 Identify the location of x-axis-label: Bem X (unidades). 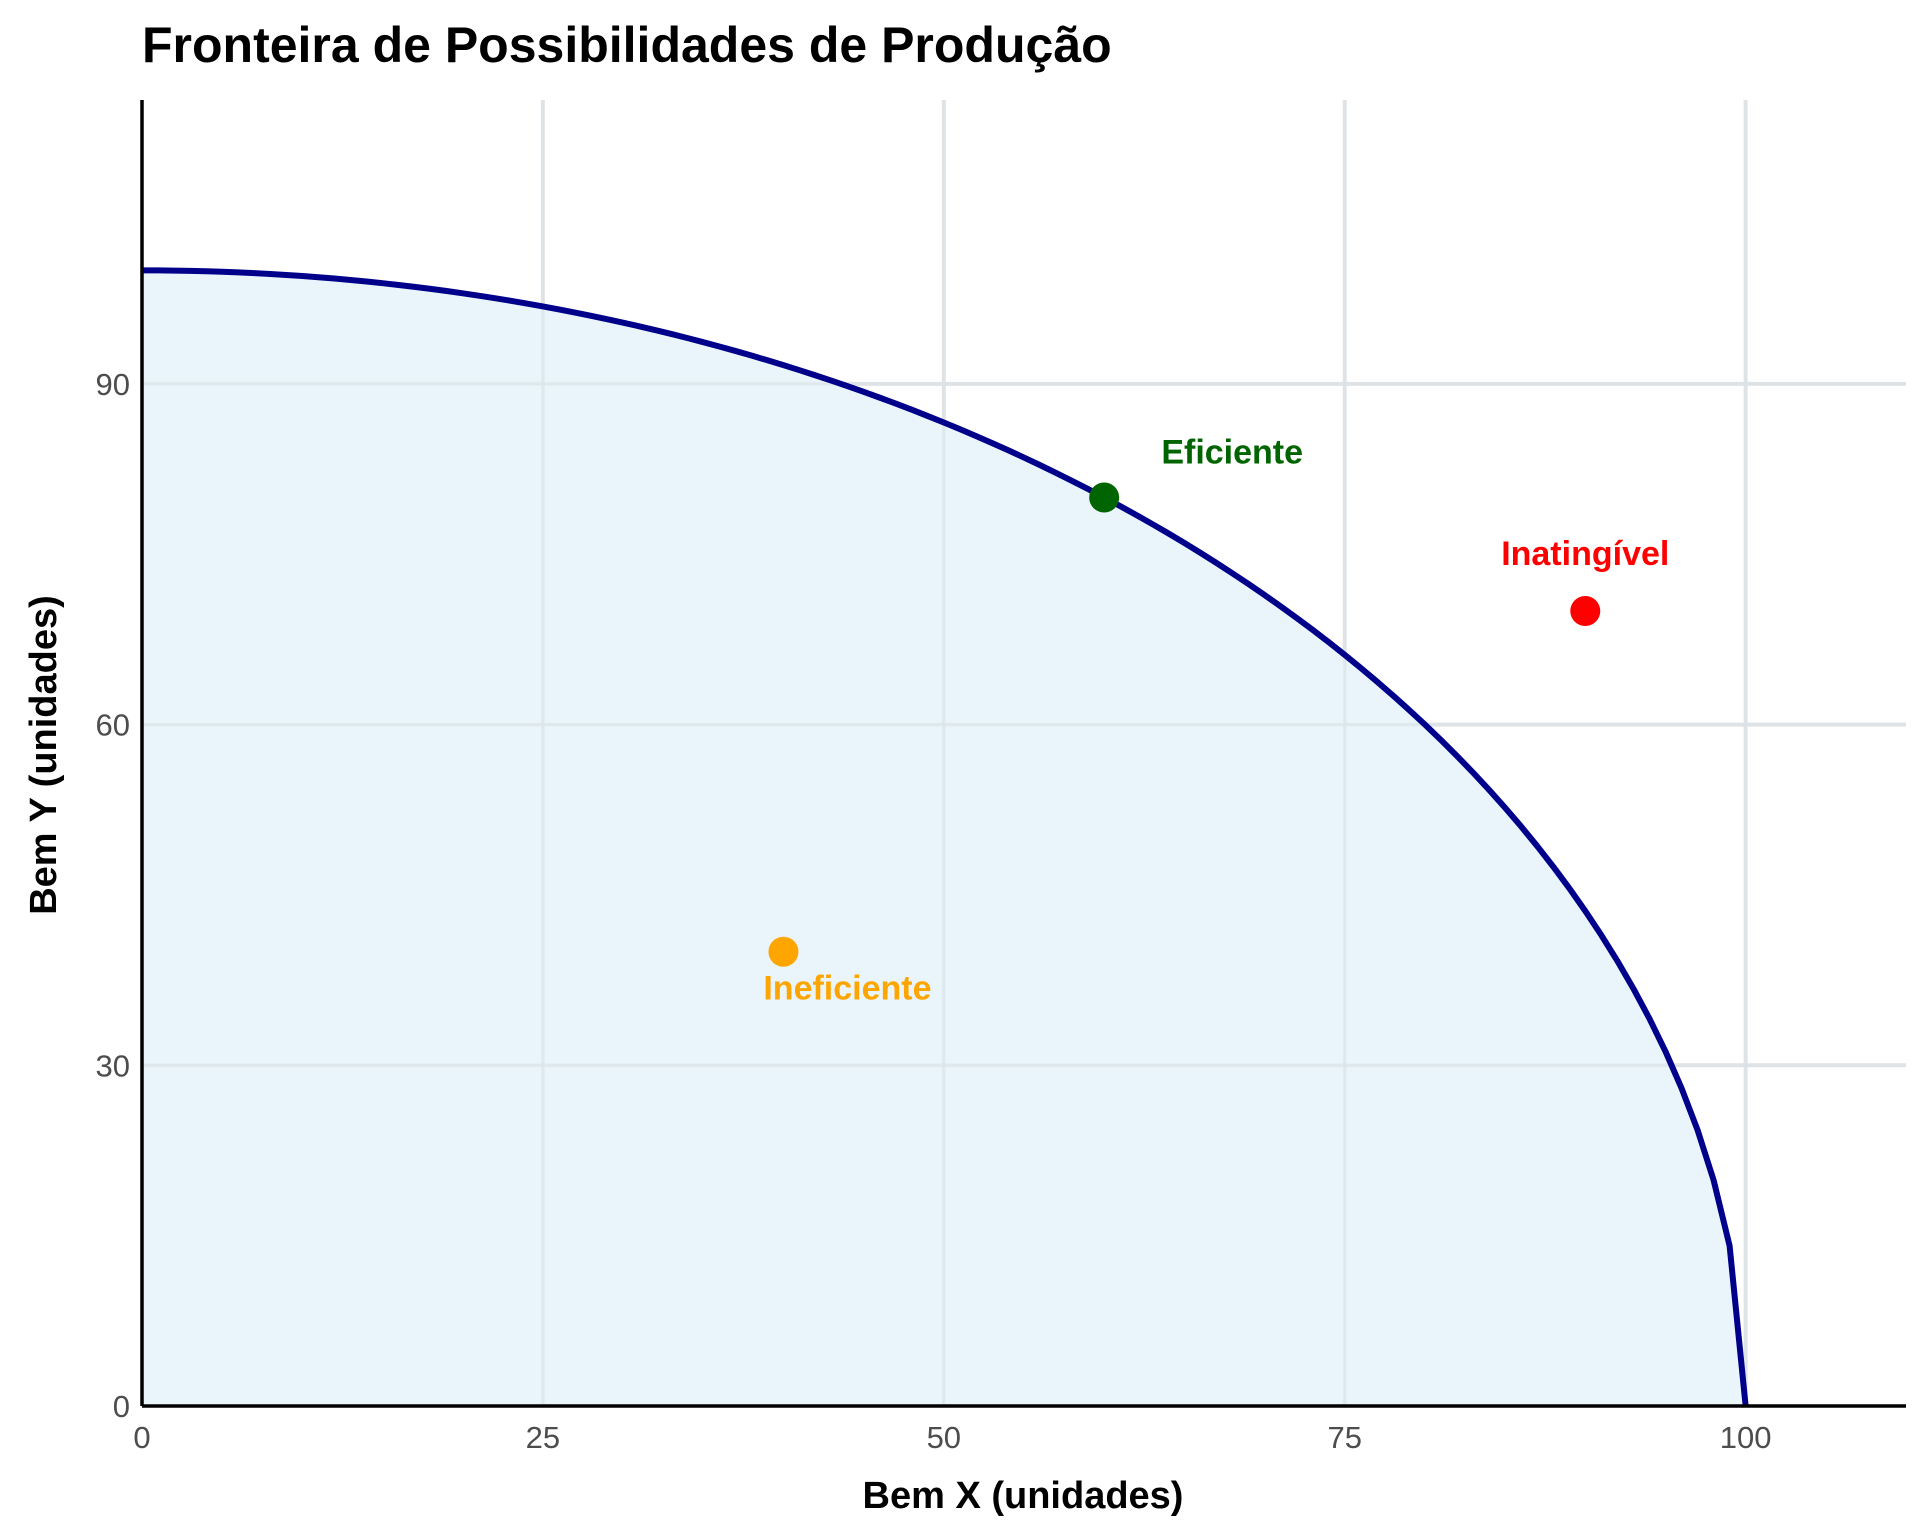
(1023, 1496).